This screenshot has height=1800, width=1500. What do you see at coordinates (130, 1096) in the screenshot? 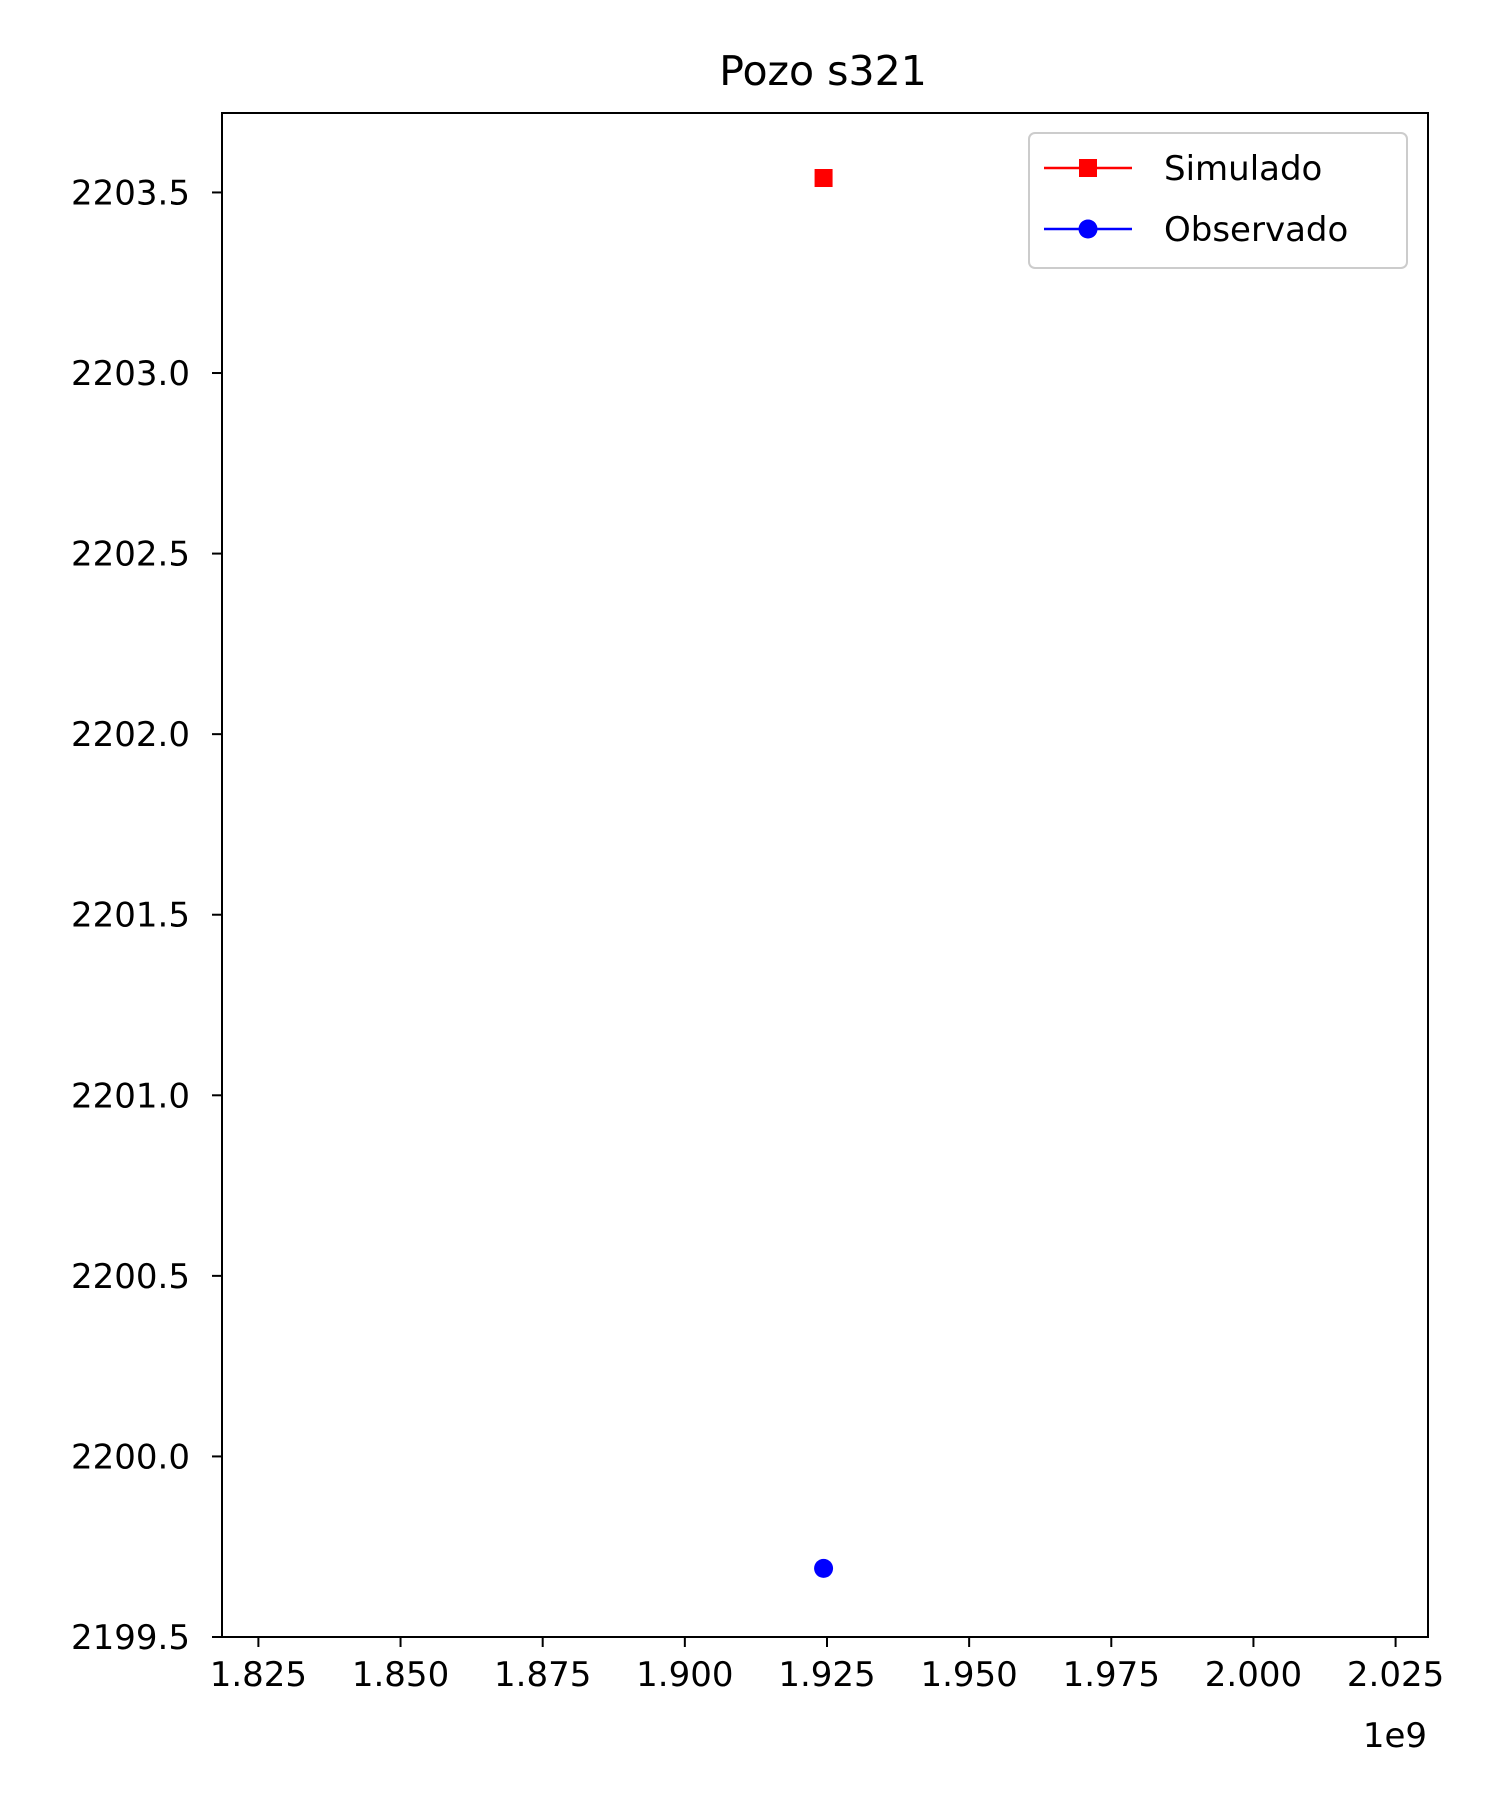
I see `y-tick-label: 2201.0` at bounding box center [130, 1096].